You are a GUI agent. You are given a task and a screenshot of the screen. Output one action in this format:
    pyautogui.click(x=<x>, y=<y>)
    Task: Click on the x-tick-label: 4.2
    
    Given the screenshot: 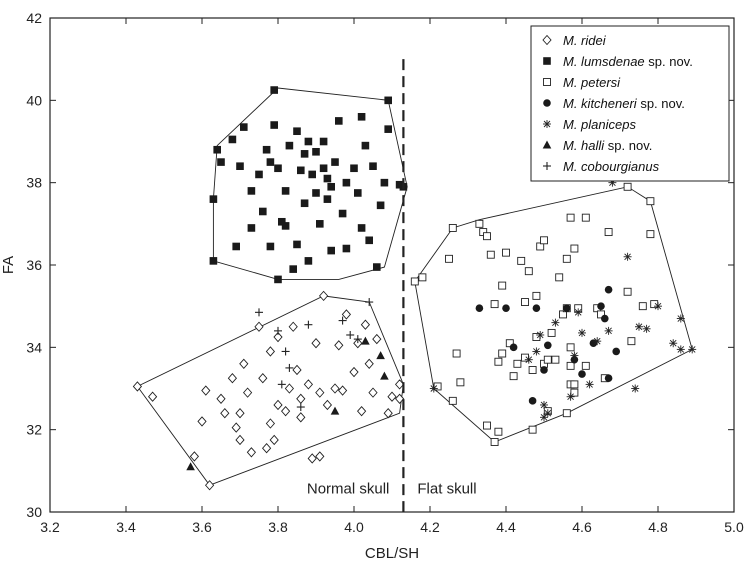 What is the action you would take?
    pyautogui.click(x=430, y=527)
    